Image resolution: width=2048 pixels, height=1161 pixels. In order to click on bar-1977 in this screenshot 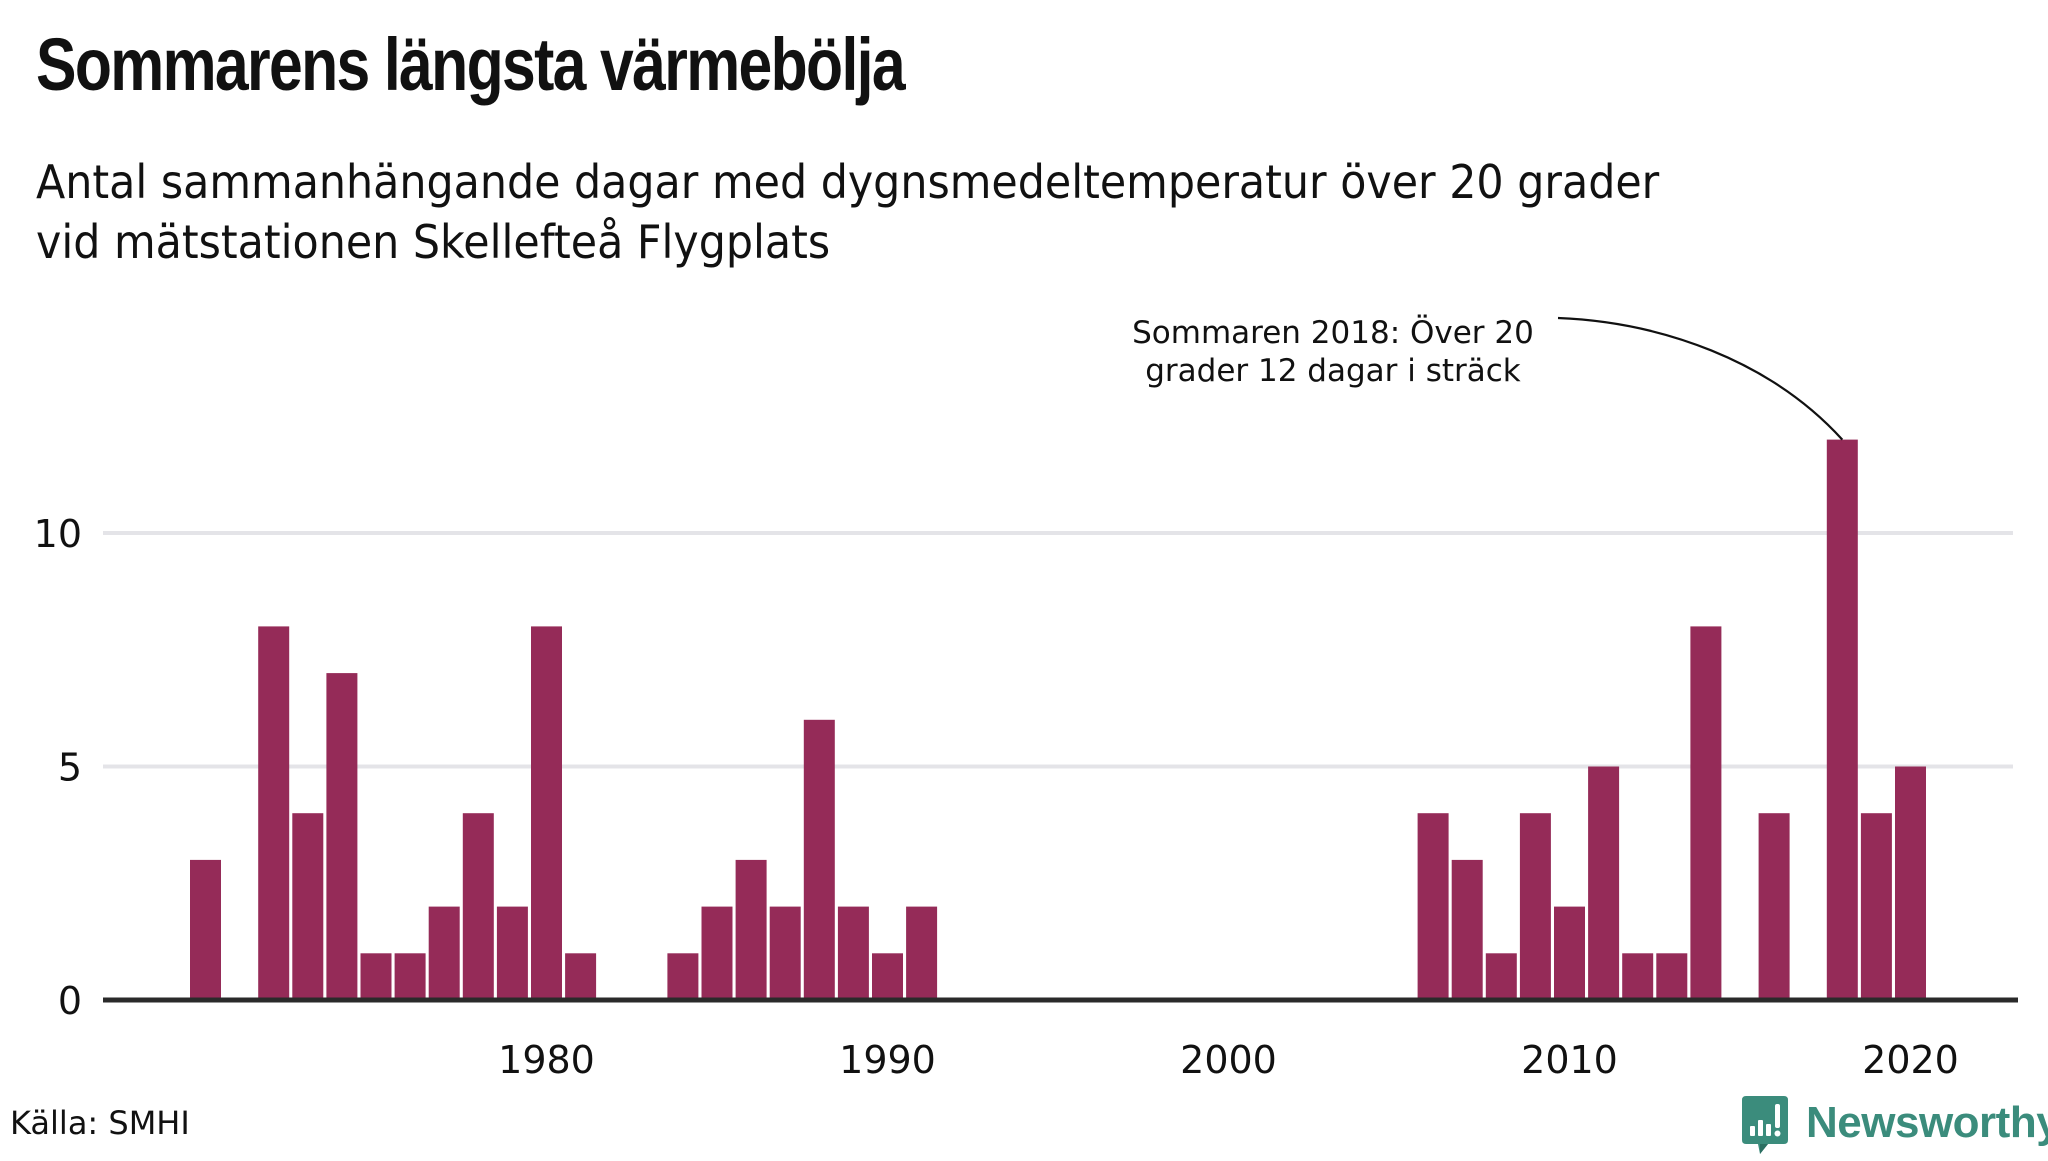, I will do `click(444, 953)`.